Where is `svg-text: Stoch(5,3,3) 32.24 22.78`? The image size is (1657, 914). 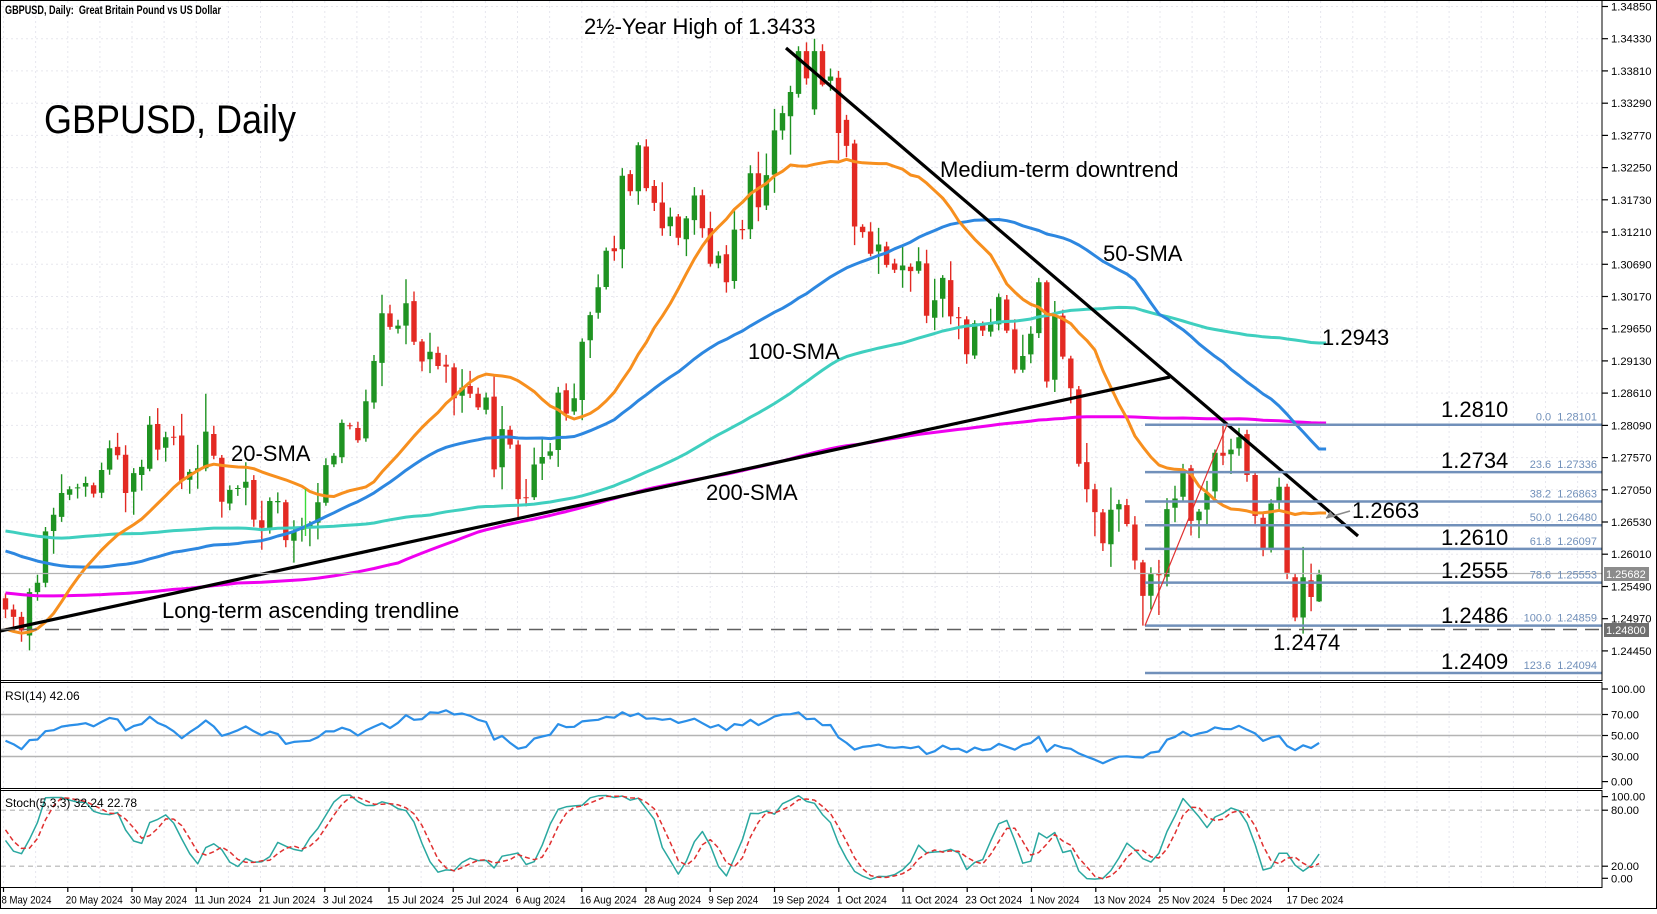
svg-text: Stoch(5,3,3) 32.24 22.78 is located at coordinates (71, 803).